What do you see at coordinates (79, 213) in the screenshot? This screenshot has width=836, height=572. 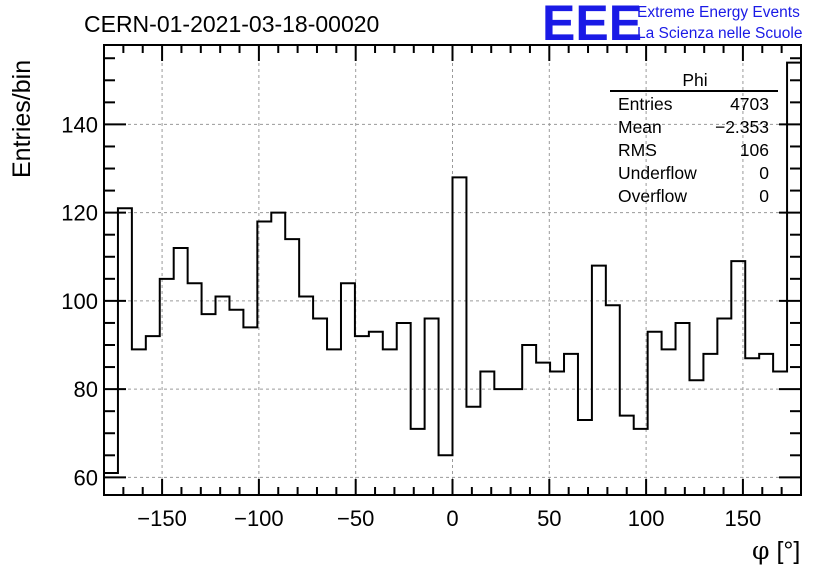 I see `y-tick-label: 120` at bounding box center [79, 213].